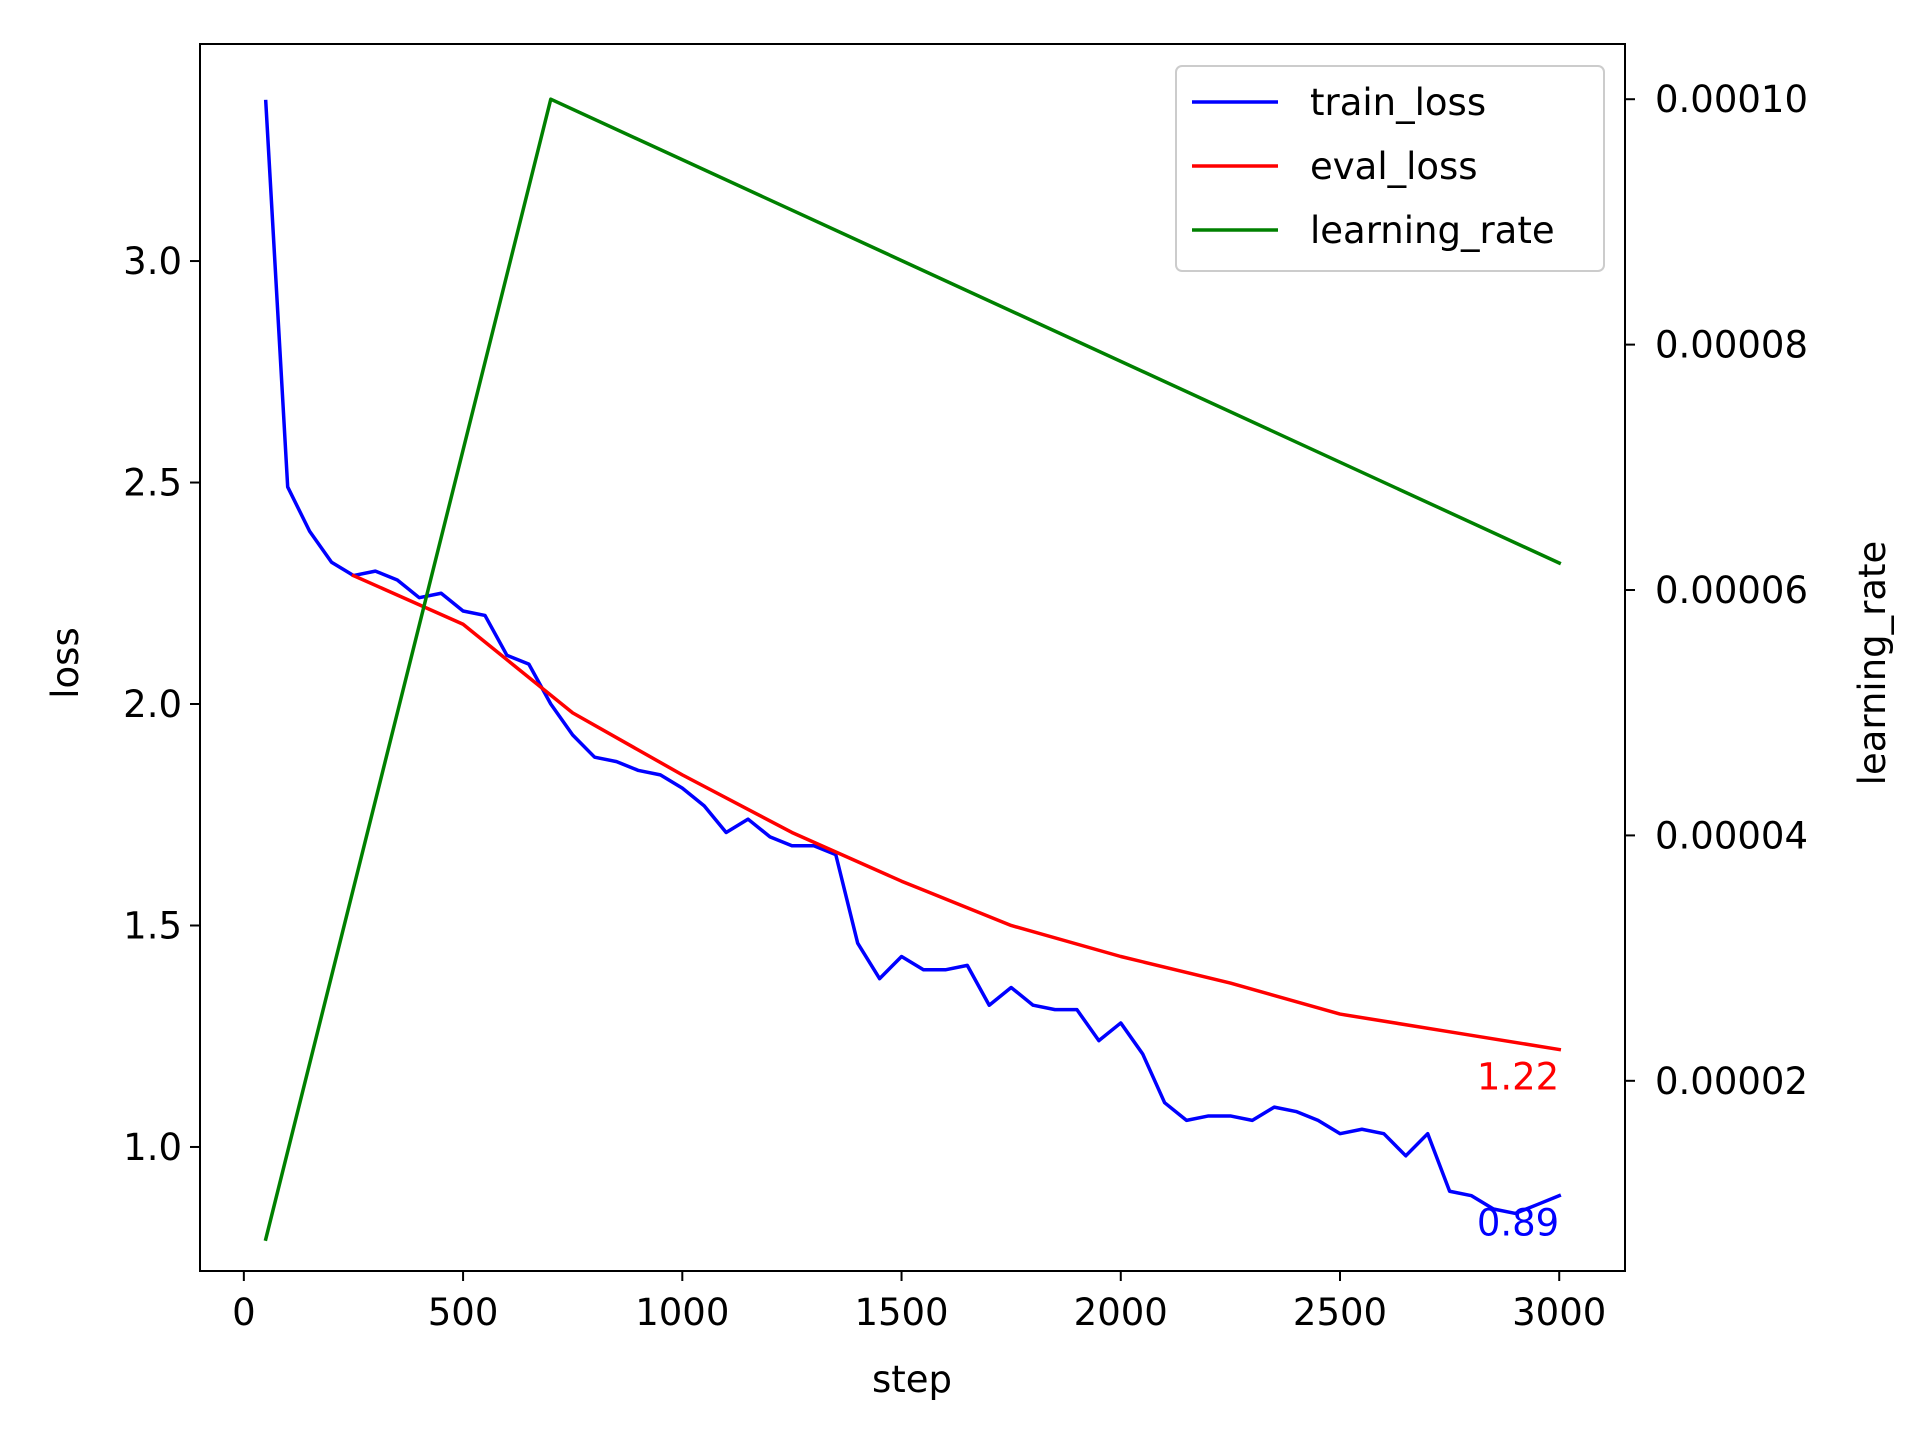 This screenshot has height=1440, width=1920. Describe the element at coordinates (1518, 1077) in the screenshot. I see `data-label-annotation: 1.22` at that location.